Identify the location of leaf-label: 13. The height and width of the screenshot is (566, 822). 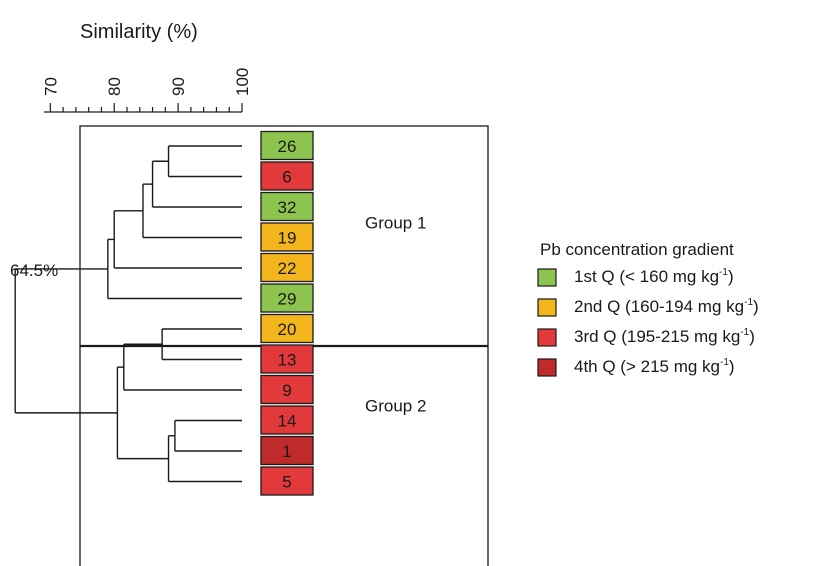
(287, 360).